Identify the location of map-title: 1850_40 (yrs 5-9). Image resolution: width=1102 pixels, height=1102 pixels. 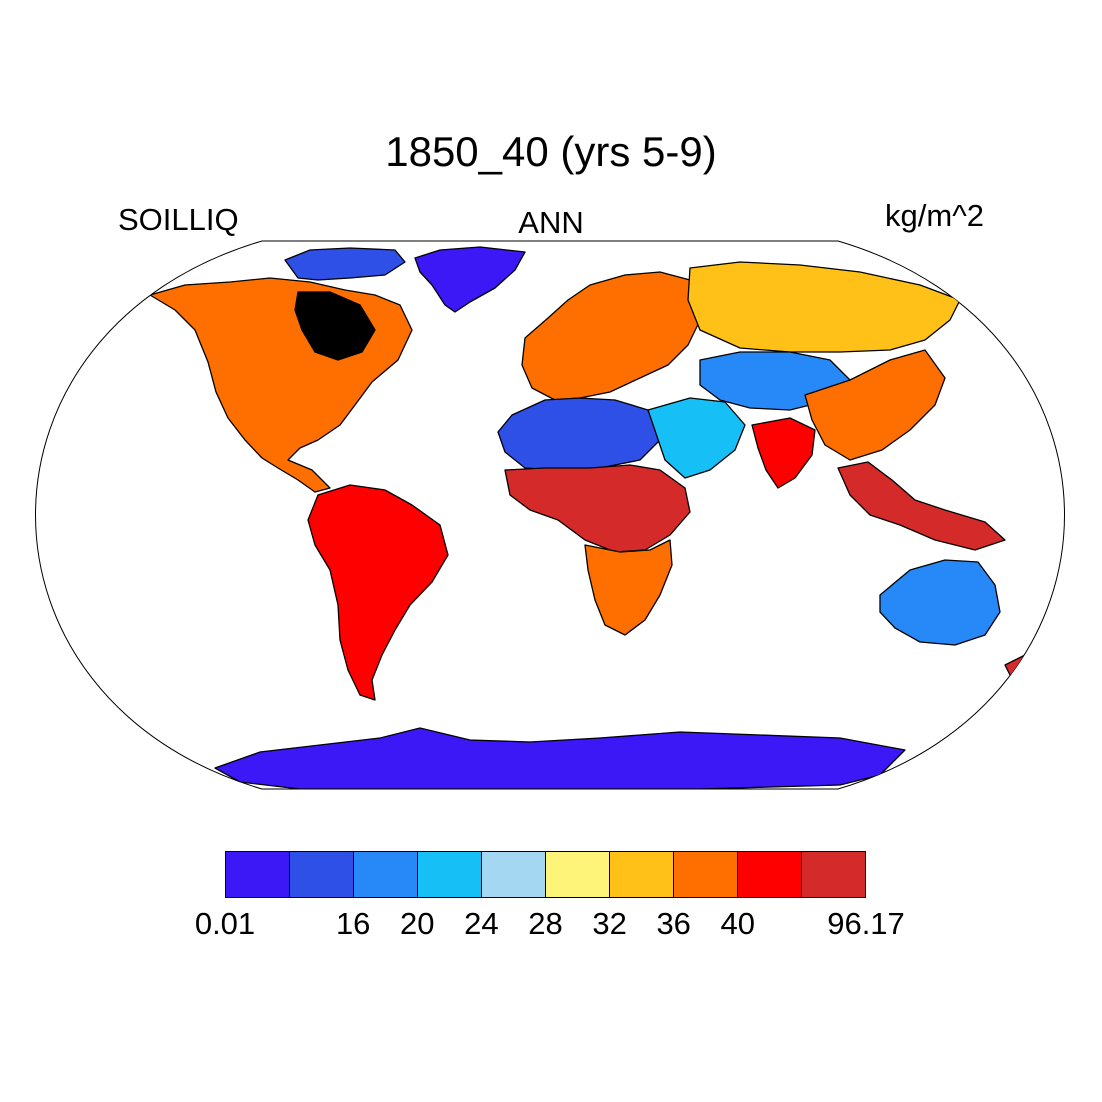
(551, 151).